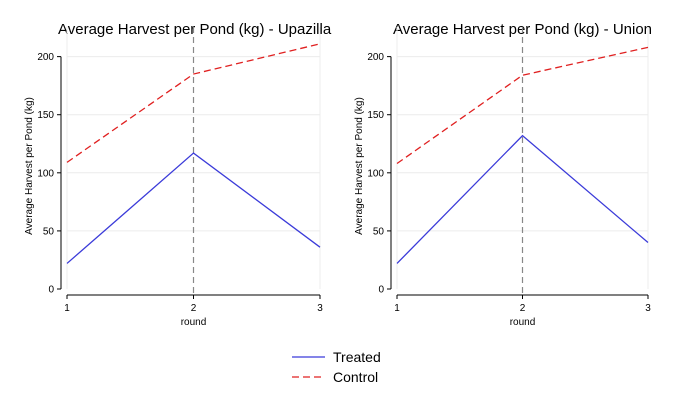  I want to click on chart-title: Average Harvest per Pond (kg) - Upazilla, so click(195, 29).